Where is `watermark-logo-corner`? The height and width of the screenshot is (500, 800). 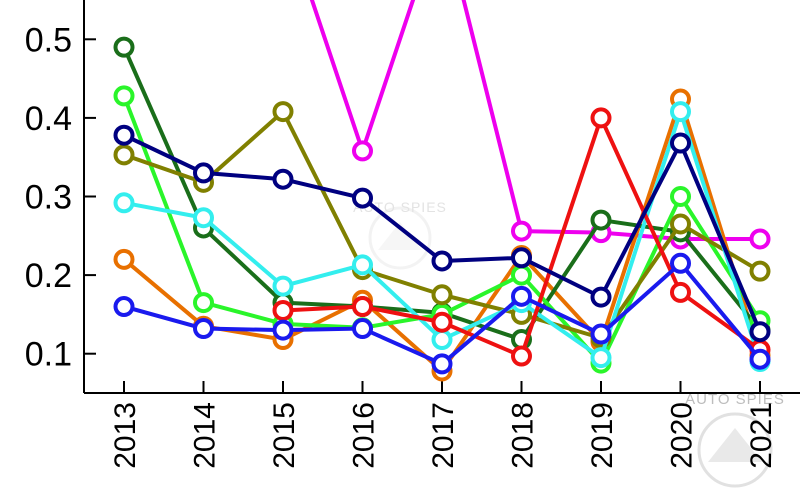
watermark-logo-corner is located at coordinates (735, 450).